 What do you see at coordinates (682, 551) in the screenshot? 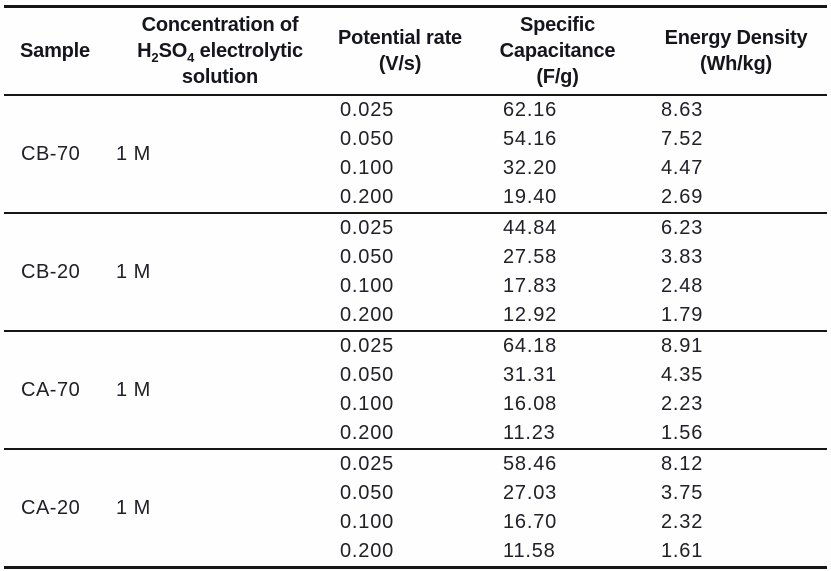
I see `energy-cell: 1.61` at bounding box center [682, 551].